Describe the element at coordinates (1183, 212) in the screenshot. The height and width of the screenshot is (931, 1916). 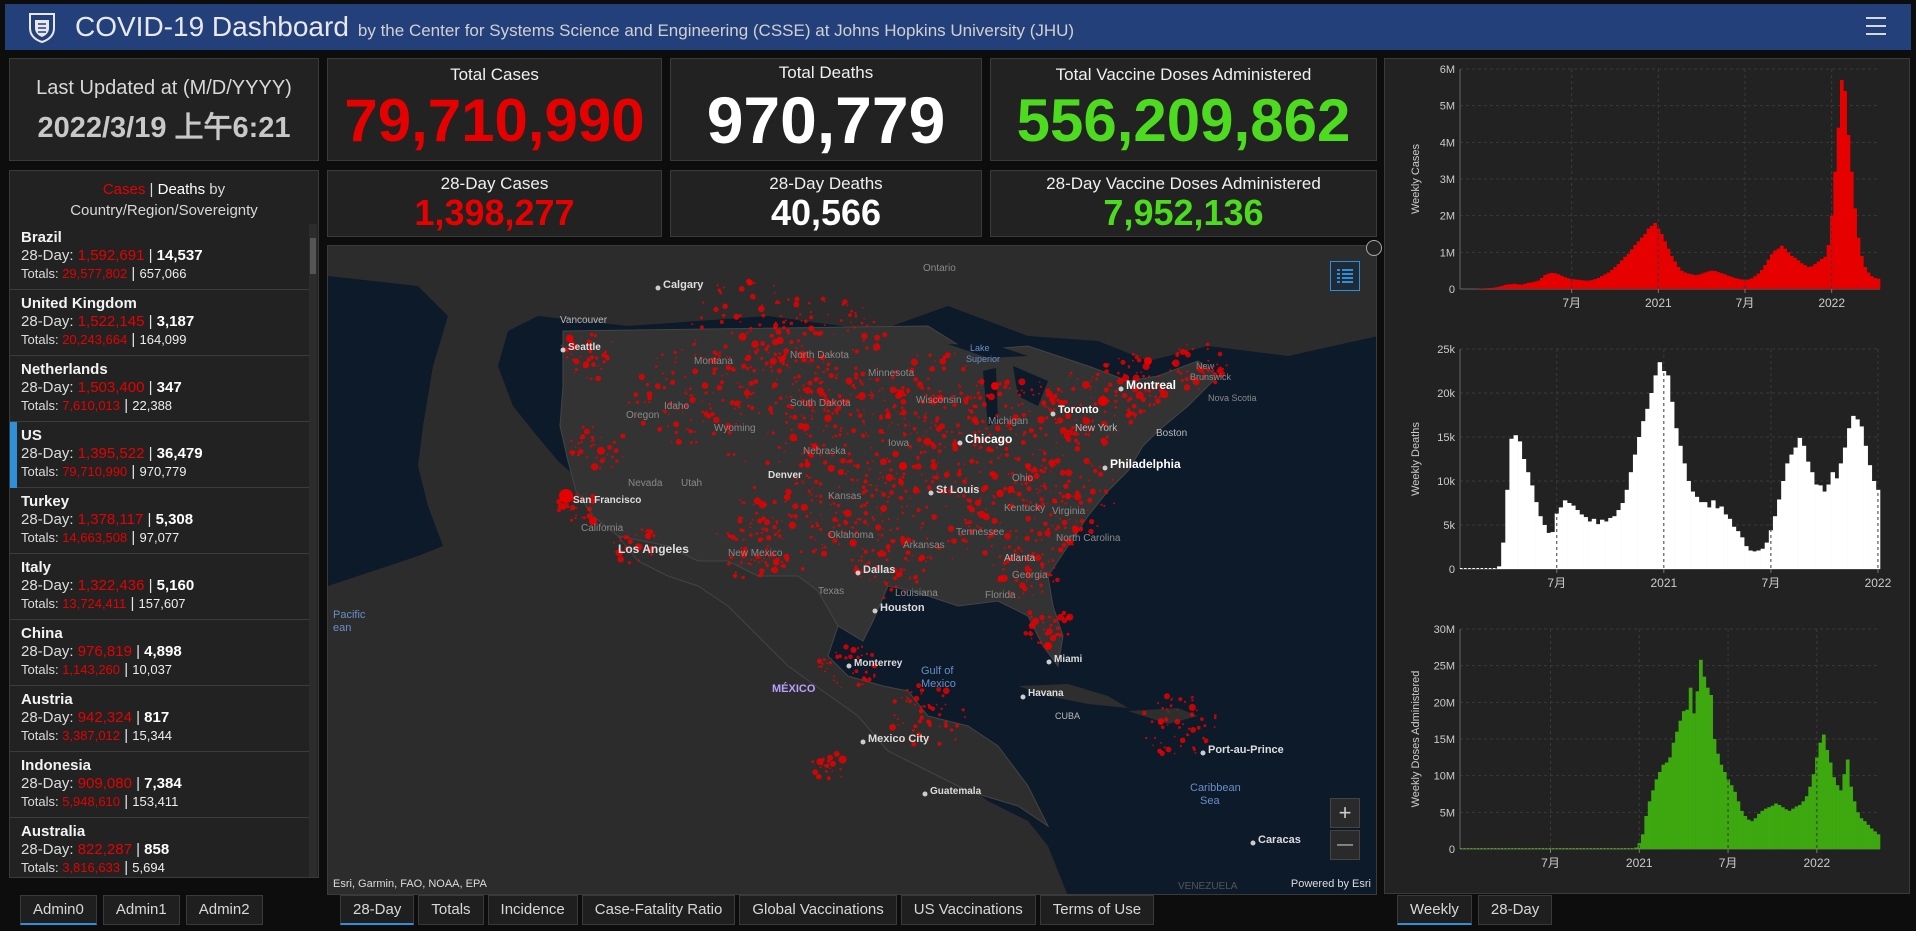
I see `vaccine-28-value: 7,952,136` at that location.